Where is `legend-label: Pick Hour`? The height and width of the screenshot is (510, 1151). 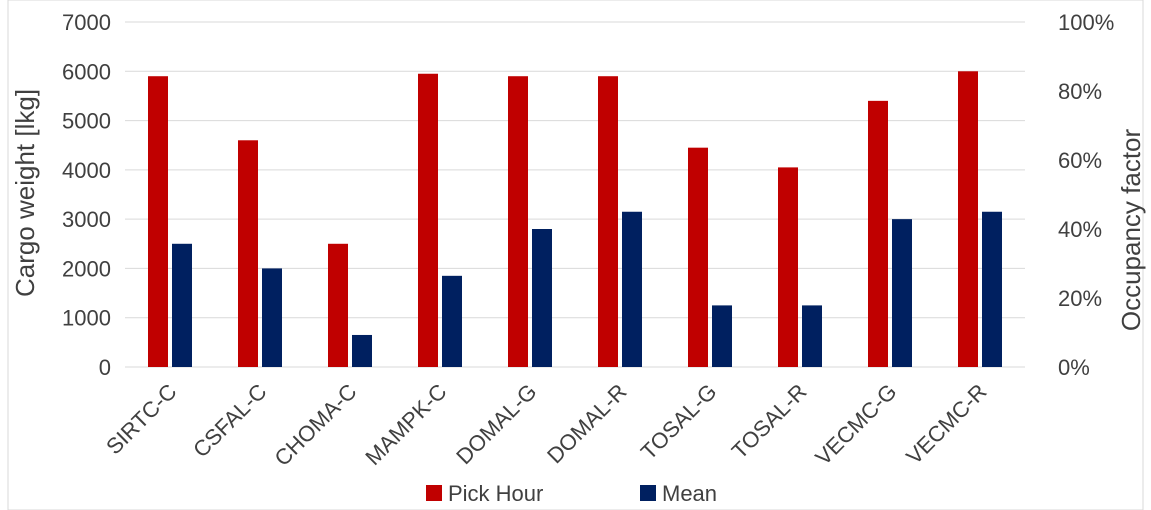 legend-label: Pick Hour is located at coordinates (495, 493).